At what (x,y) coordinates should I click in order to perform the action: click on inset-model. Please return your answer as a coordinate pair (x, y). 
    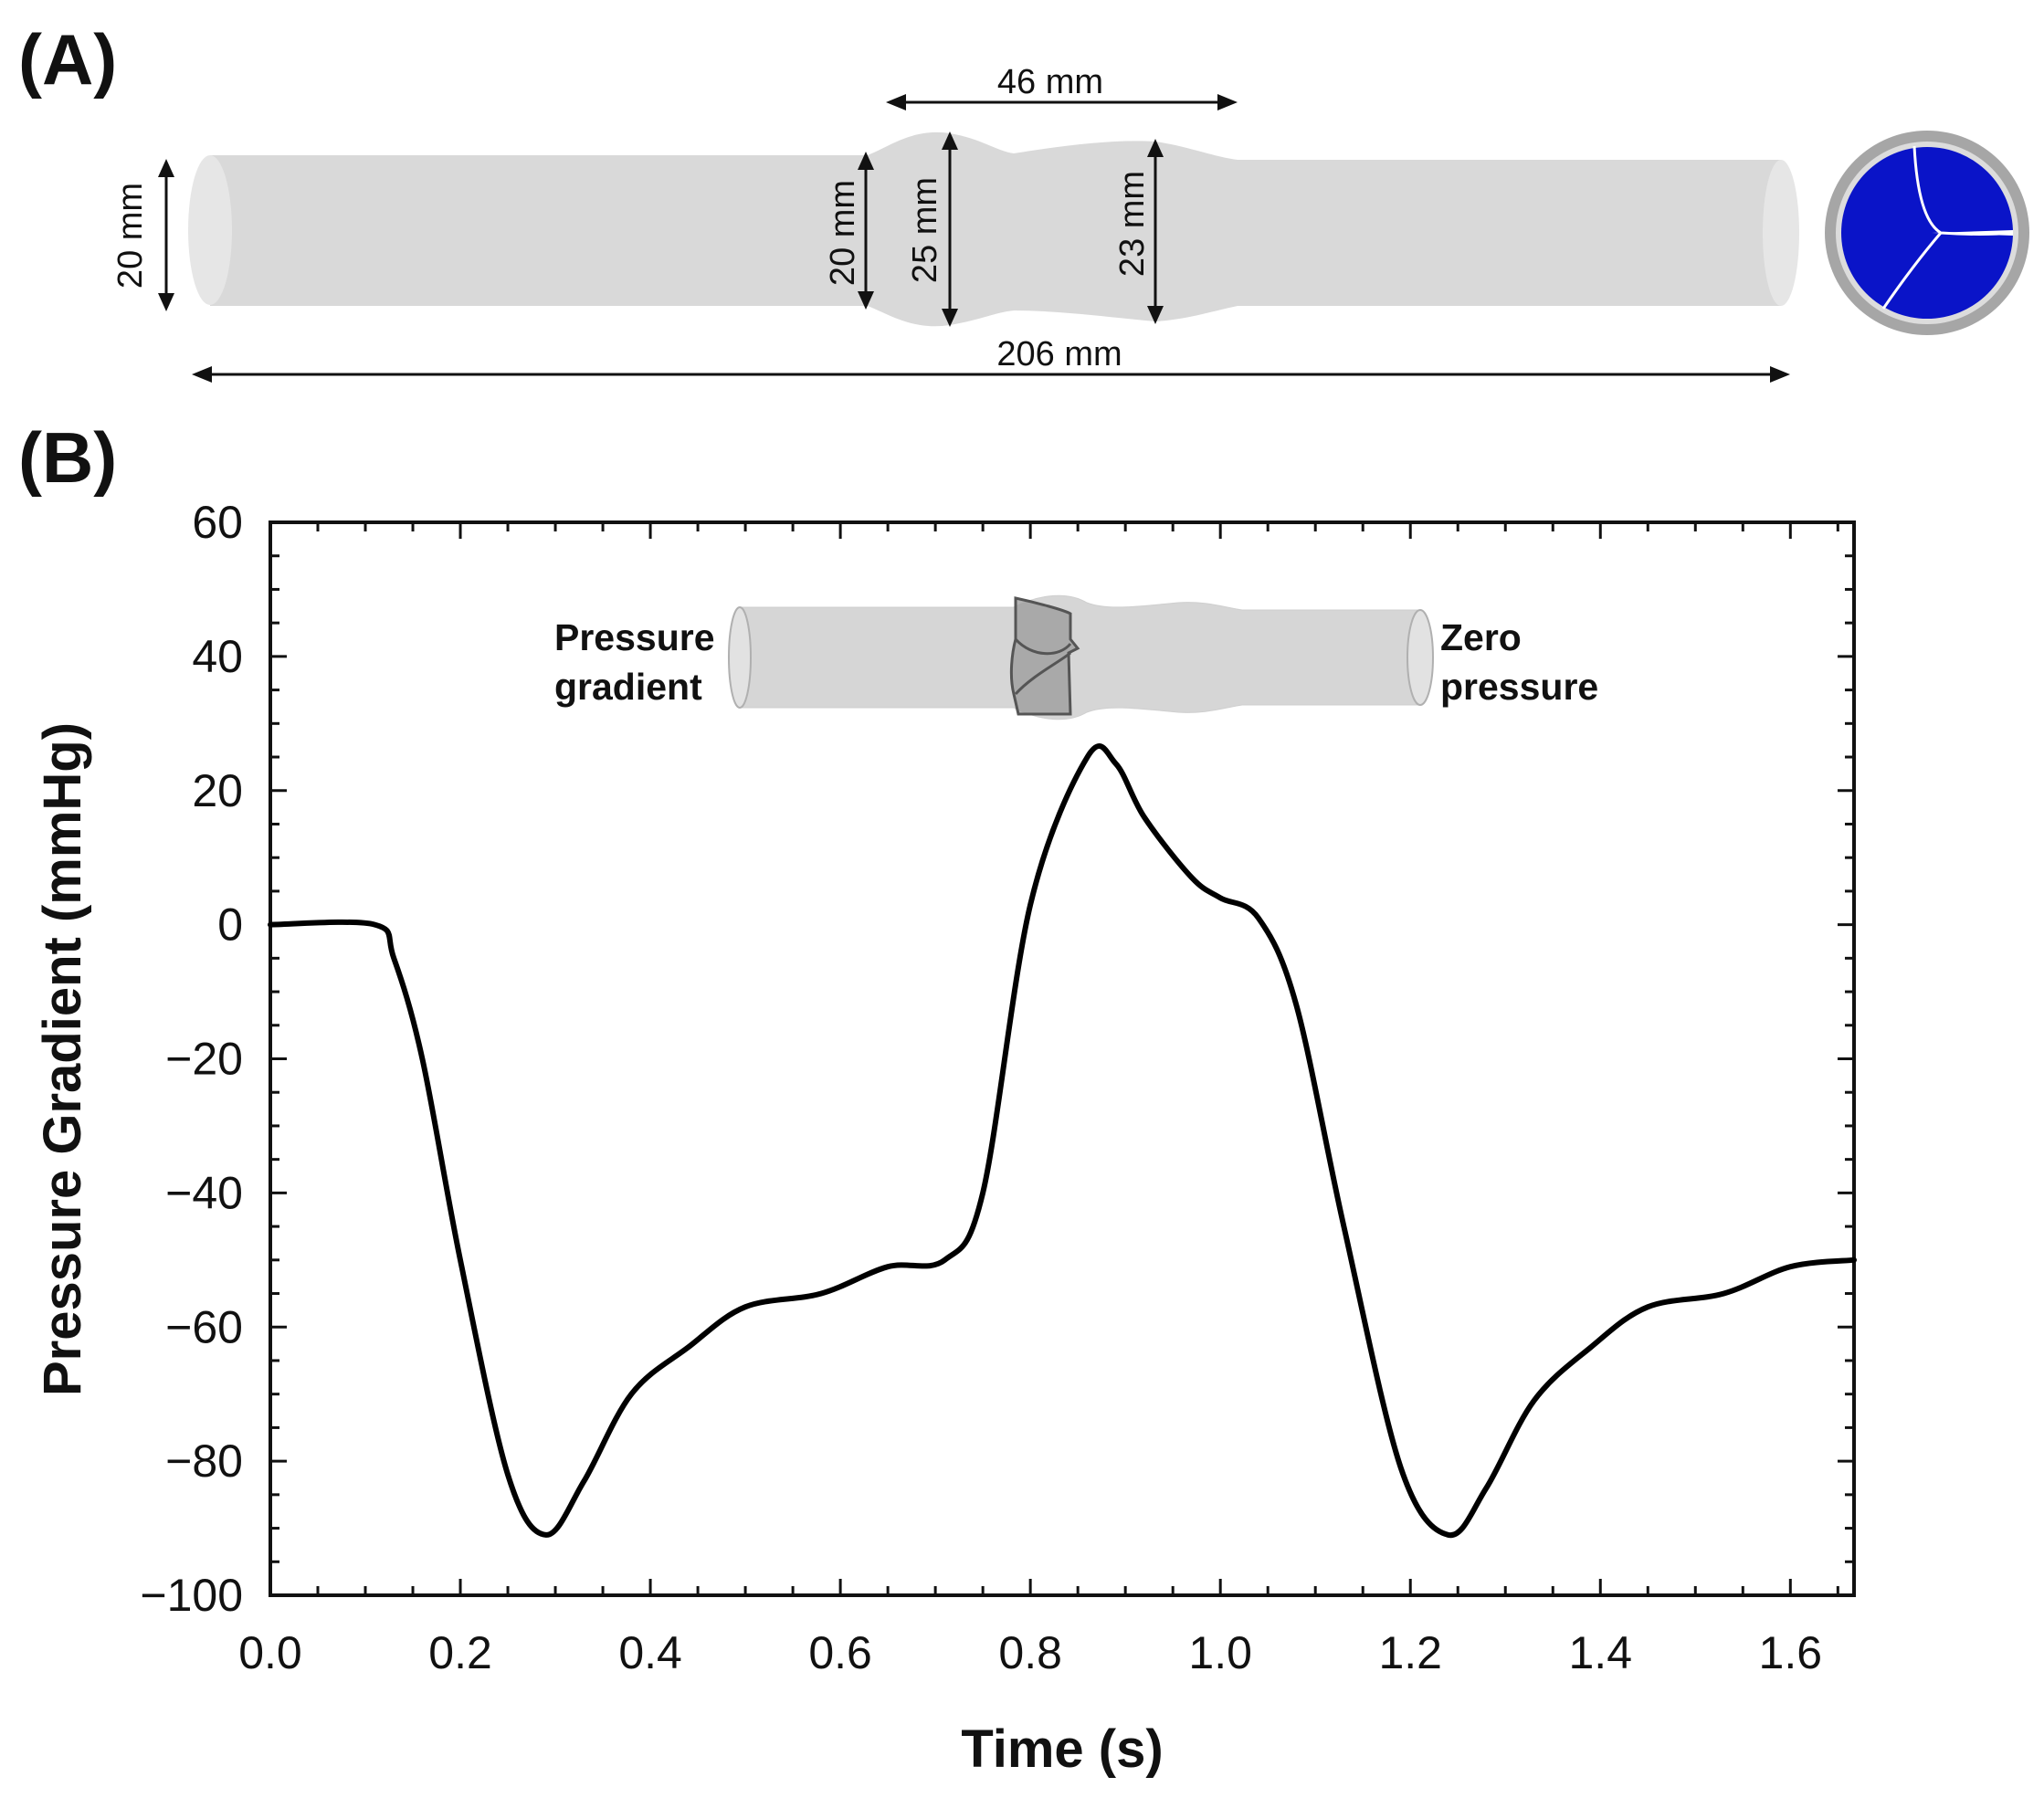
    Looking at the image, I should click on (1081, 657).